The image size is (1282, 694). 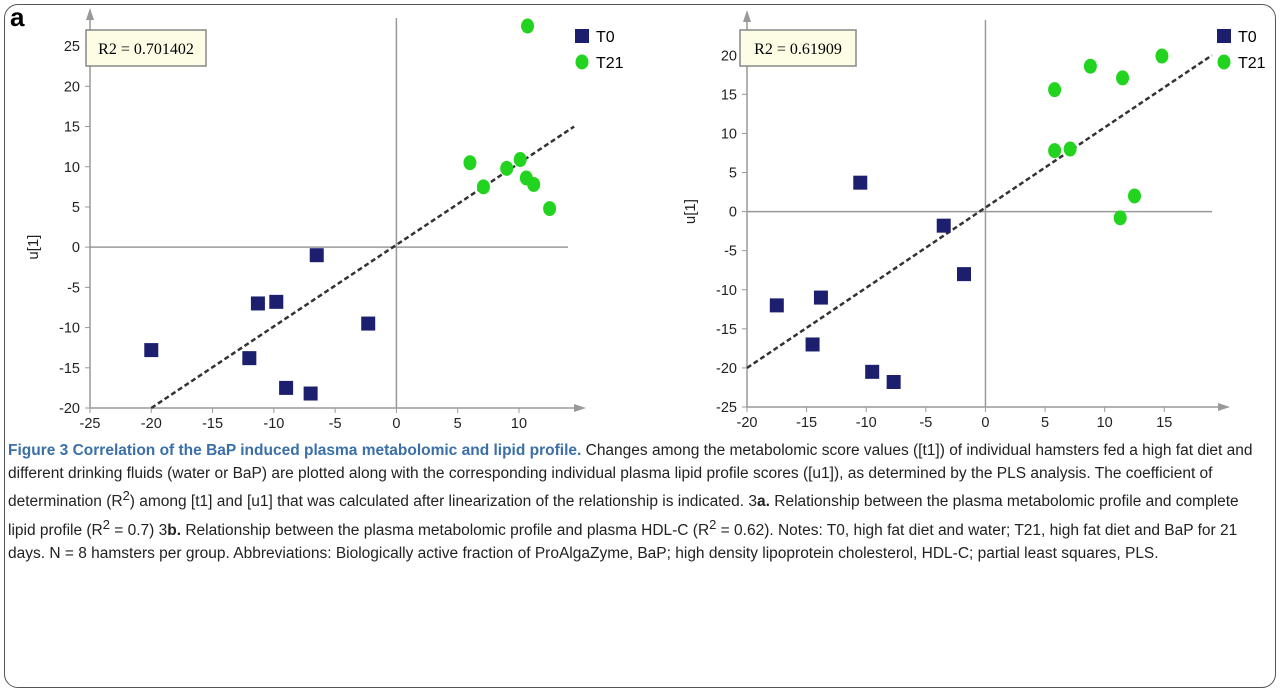 I want to click on legend-marker-t0, so click(x=1224, y=36).